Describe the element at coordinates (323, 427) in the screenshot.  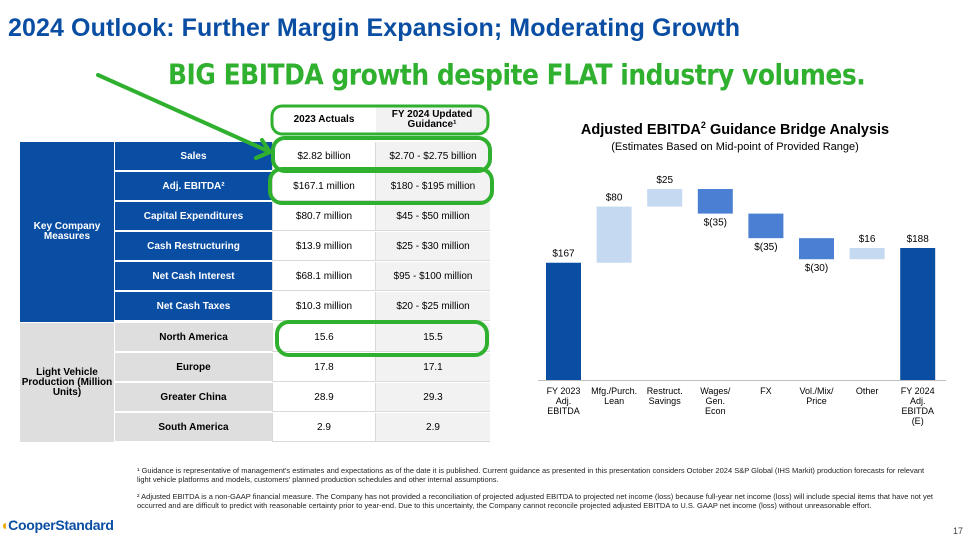
I see `cell-actual: 2.9` at that location.